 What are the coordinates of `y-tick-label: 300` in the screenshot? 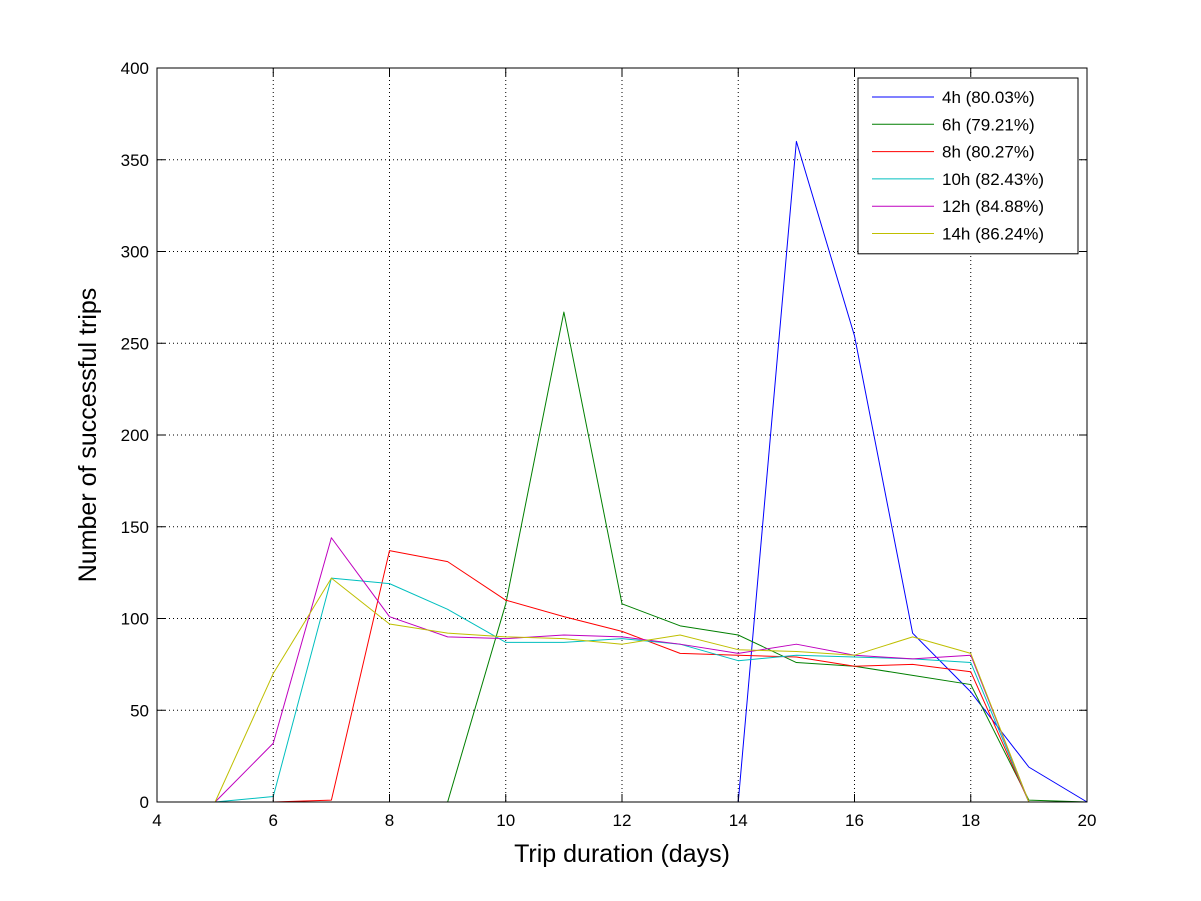 It's located at (135, 252).